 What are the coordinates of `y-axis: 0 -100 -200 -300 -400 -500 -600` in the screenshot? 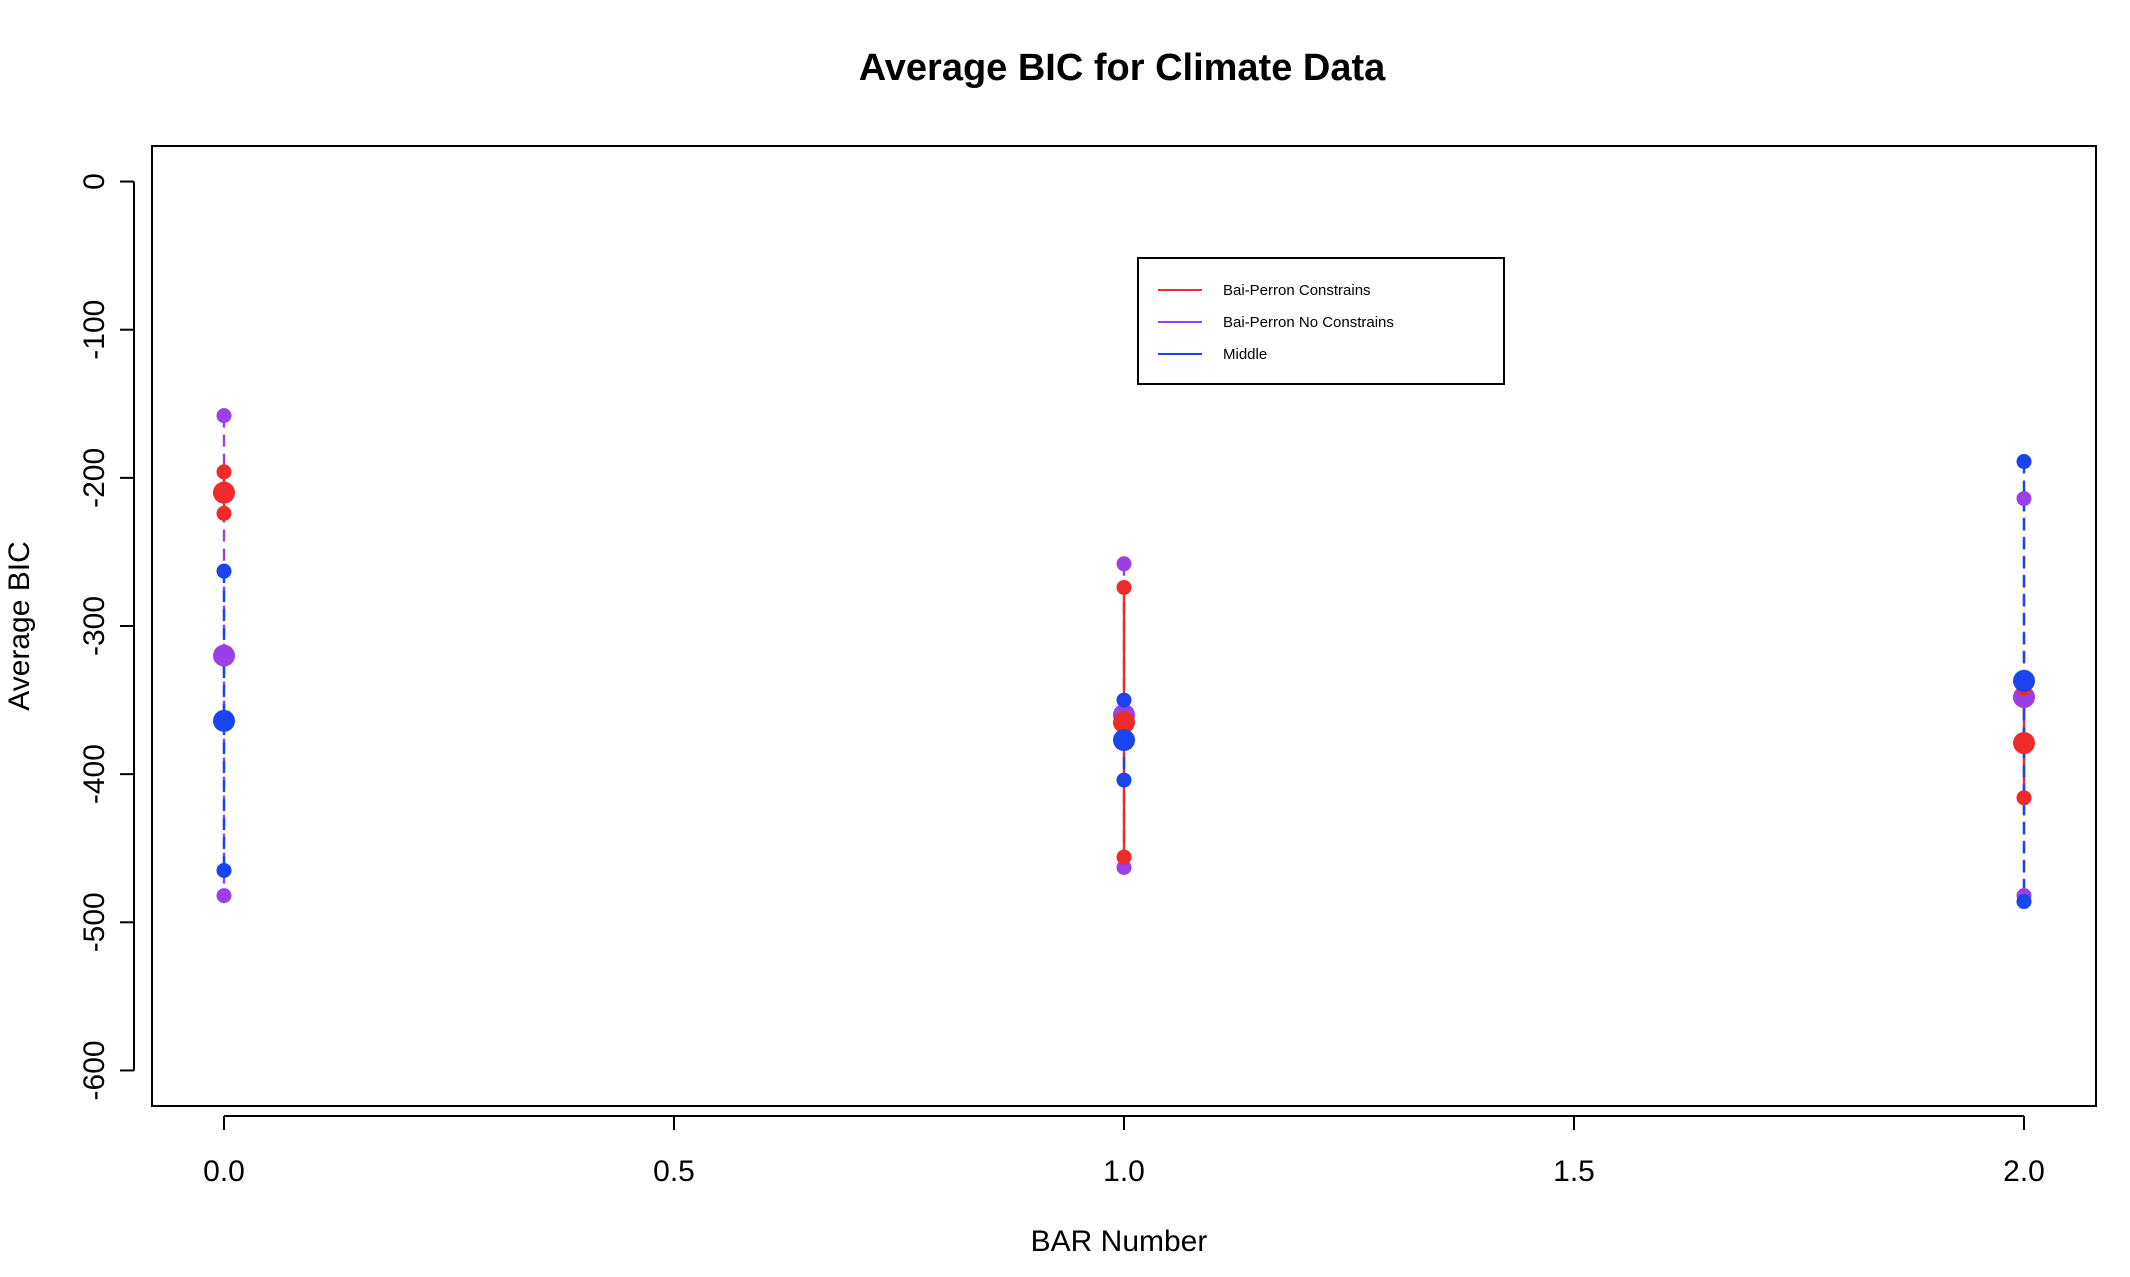 It's located at (106, 636).